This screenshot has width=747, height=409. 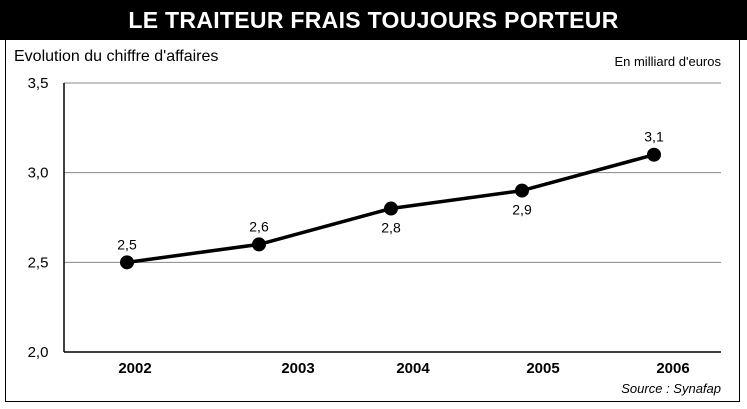 I want to click on y-tick-label: 2,0, so click(x=38, y=352).